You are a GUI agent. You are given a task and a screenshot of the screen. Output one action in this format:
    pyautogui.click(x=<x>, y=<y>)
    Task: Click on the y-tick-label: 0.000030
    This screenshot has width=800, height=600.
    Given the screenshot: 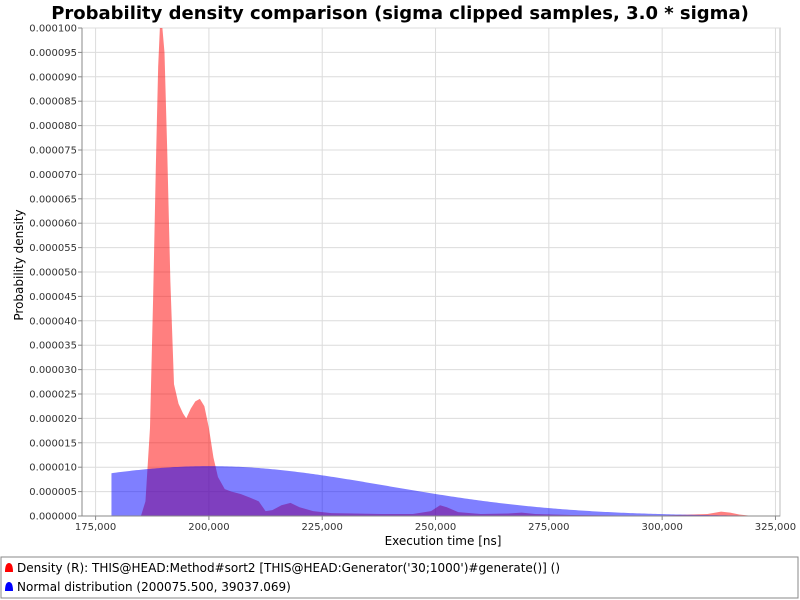 What is the action you would take?
    pyautogui.click(x=53, y=370)
    